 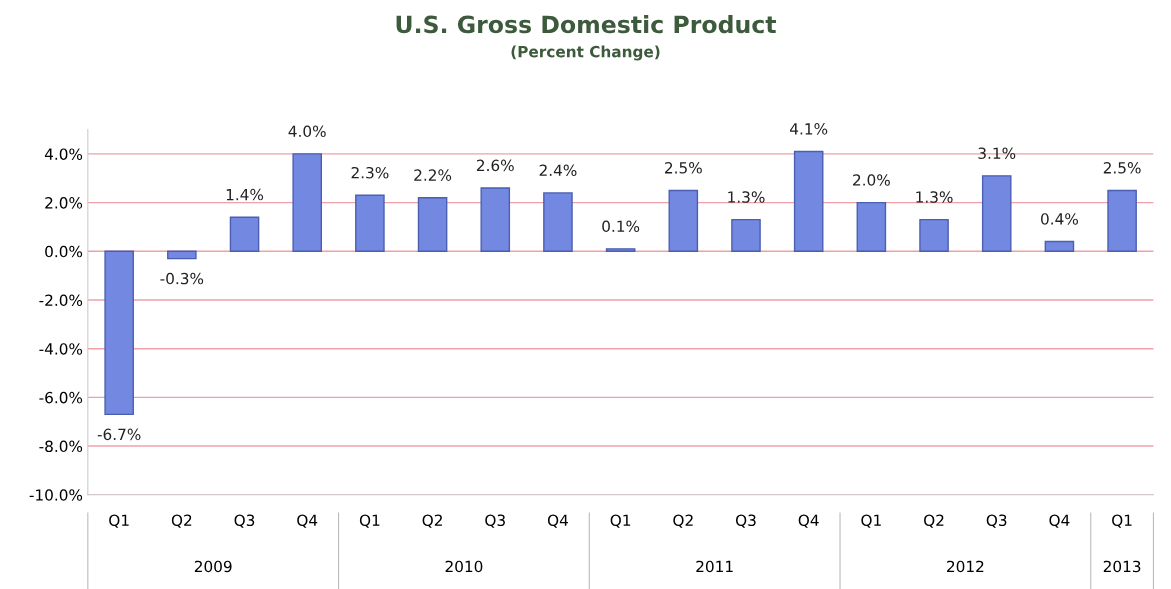 I want to click on y-tick-label: -4.0%, so click(x=61, y=349).